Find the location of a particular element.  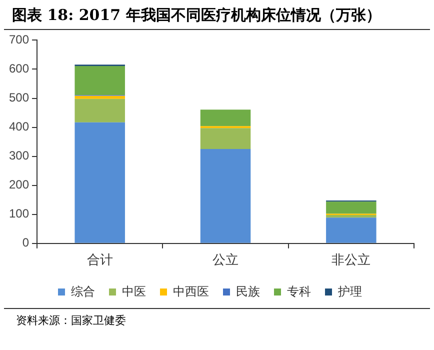

y-tick-label: 700 is located at coordinates (19, 39).